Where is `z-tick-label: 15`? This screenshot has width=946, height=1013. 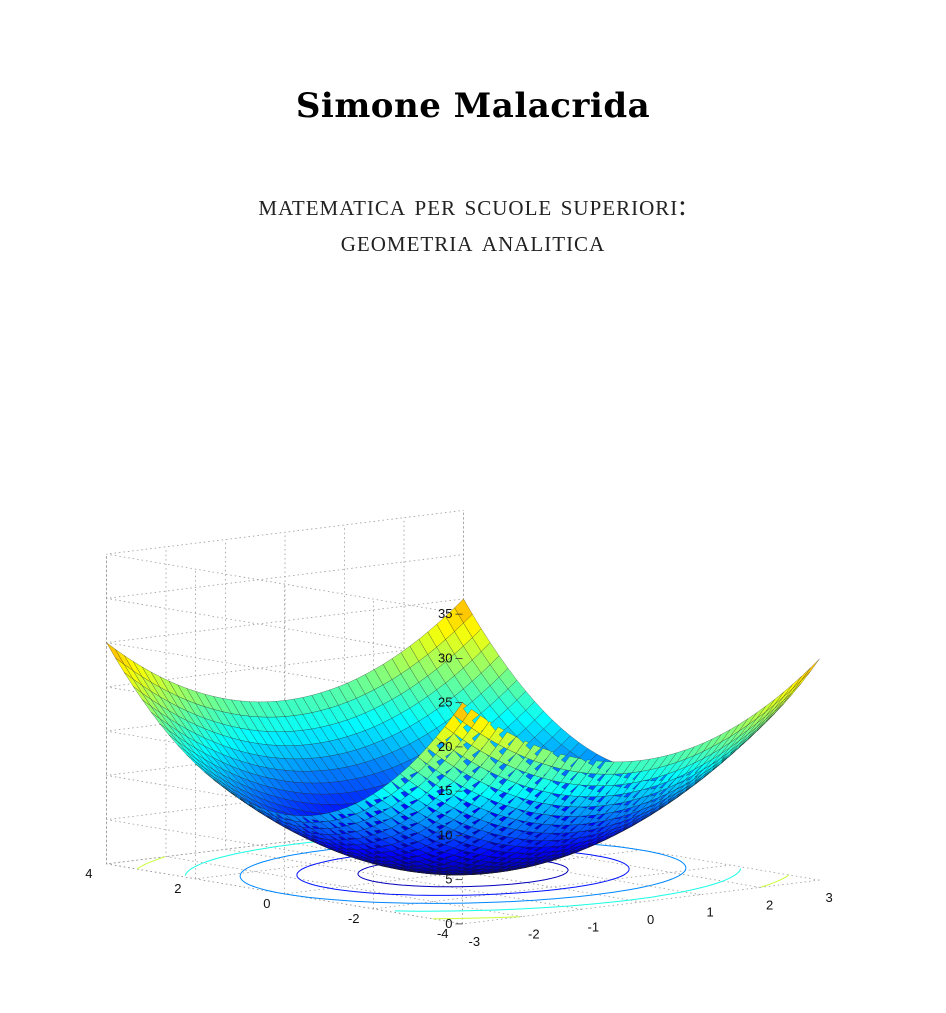 z-tick-label: 15 is located at coordinates (445, 790).